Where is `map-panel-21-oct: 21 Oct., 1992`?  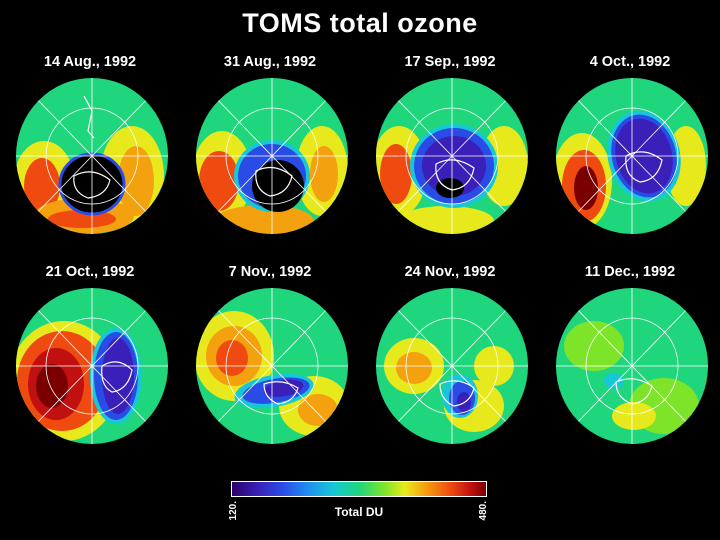
map-panel-21-oct: 21 Oct., 1992 is located at coordinates (90, 384).